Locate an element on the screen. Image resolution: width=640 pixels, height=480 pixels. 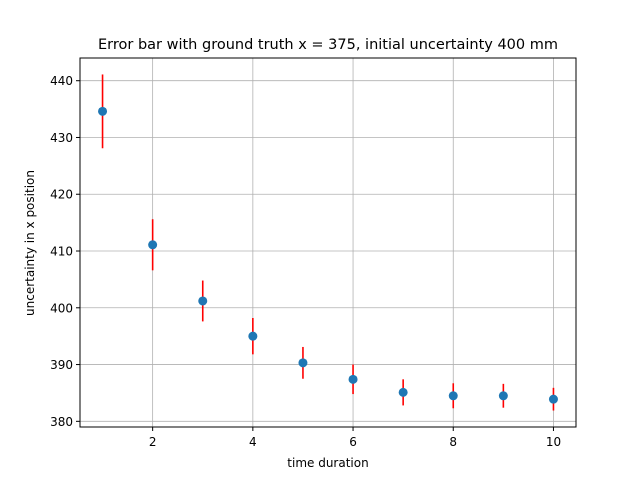
x-axis-label: time duration is located at coordinates (327, 463).